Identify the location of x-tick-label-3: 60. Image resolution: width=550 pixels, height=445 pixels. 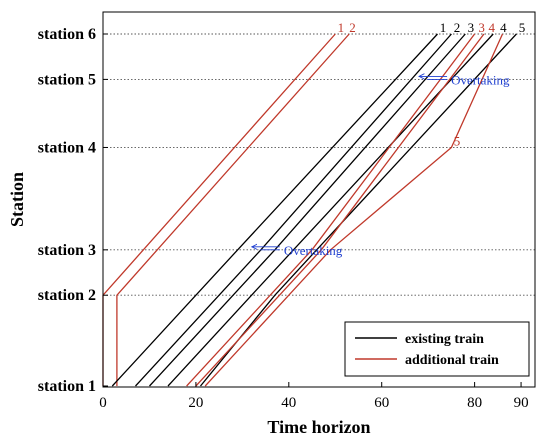
(381, 403).